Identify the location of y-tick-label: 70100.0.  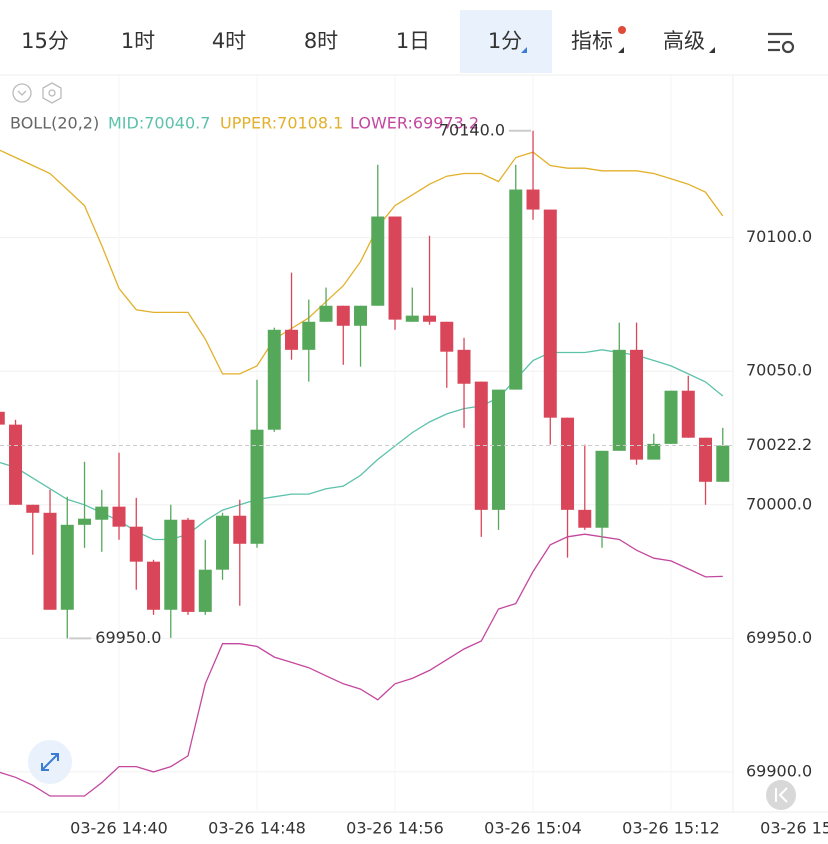
(779, 236).